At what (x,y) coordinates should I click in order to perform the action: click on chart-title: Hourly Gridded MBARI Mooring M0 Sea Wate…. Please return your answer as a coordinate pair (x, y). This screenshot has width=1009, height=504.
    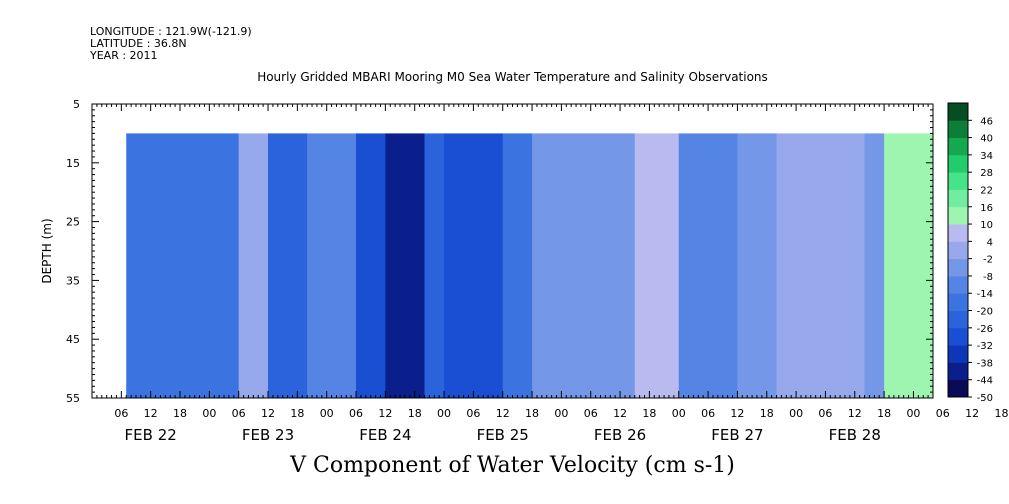
    Looking at the image, I should click on (512, 77).